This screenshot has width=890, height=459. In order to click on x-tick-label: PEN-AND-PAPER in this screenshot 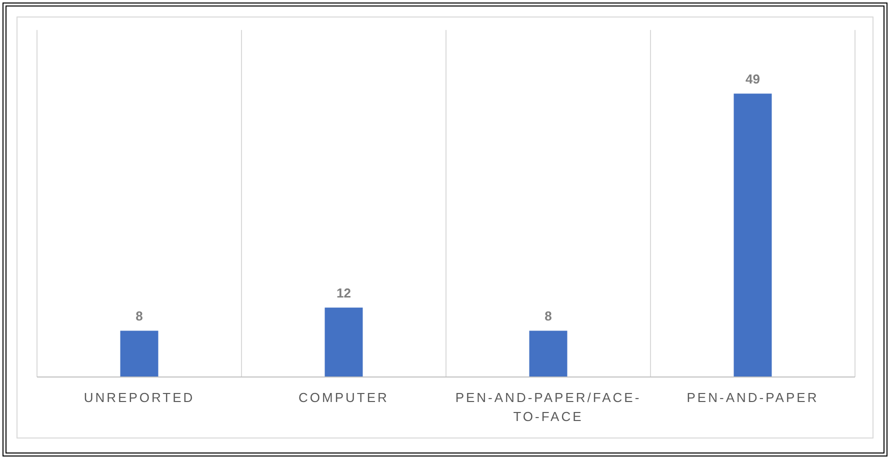, I will do `click(752, 397)`.